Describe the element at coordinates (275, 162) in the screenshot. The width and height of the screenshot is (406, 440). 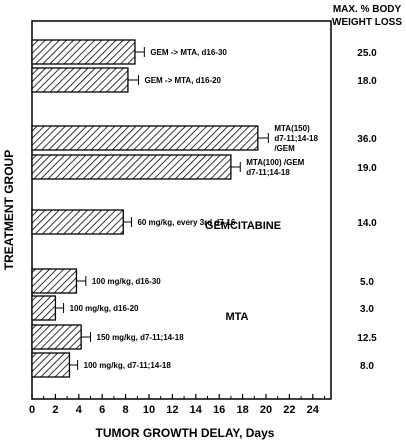
I see `bar-label: MTA(100) /GEM` at that location.